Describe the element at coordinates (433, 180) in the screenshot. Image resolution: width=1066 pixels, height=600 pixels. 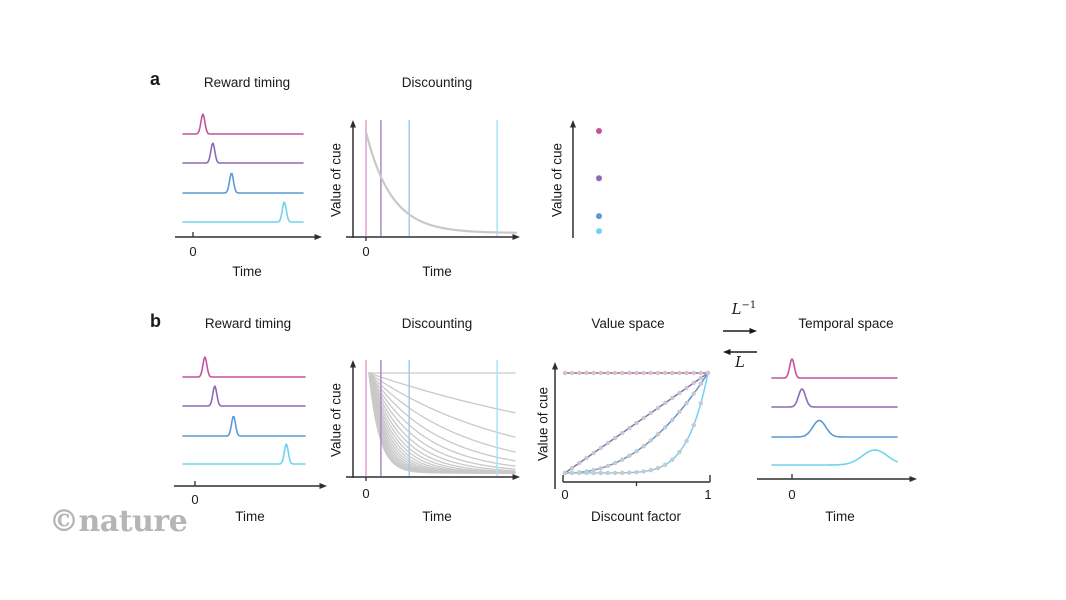
I see `plot-a-discounting` at that location.